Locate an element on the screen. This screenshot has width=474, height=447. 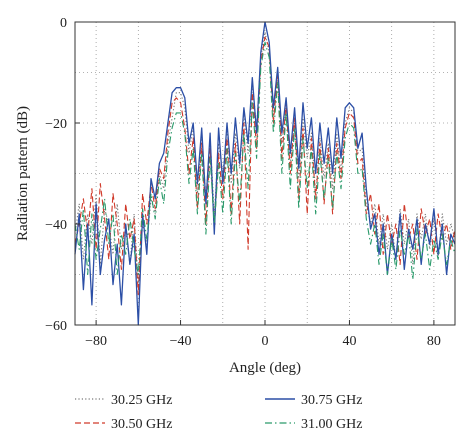
y-tick-label: 0 is located at coordinates (63, 23).